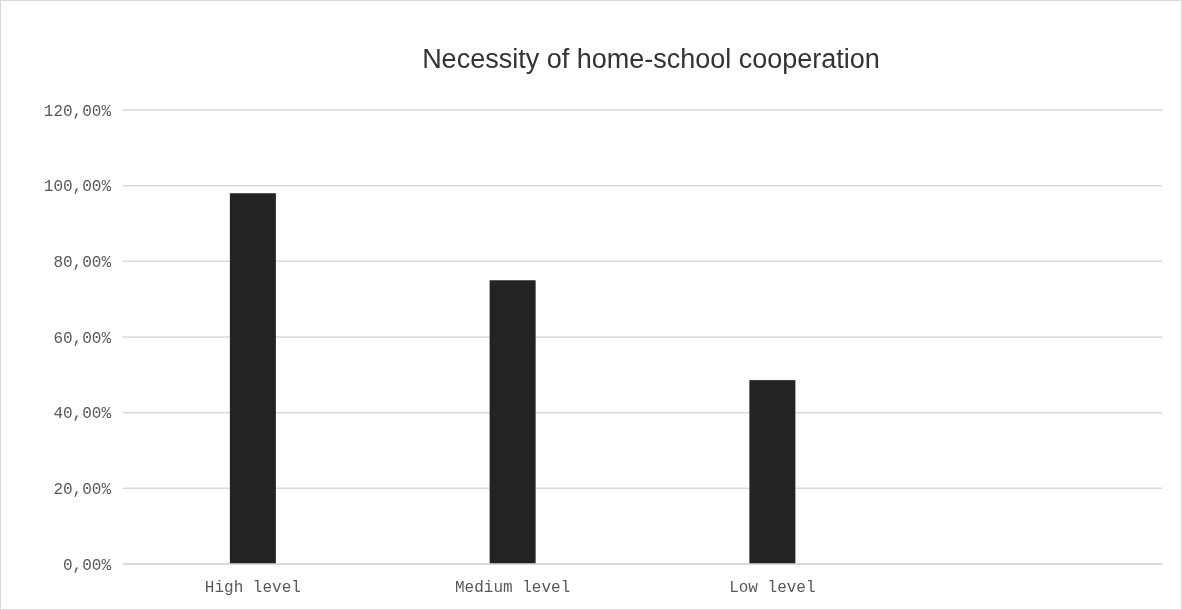  I want to click on y-tick-label: 100,00%, so click(77, 187).